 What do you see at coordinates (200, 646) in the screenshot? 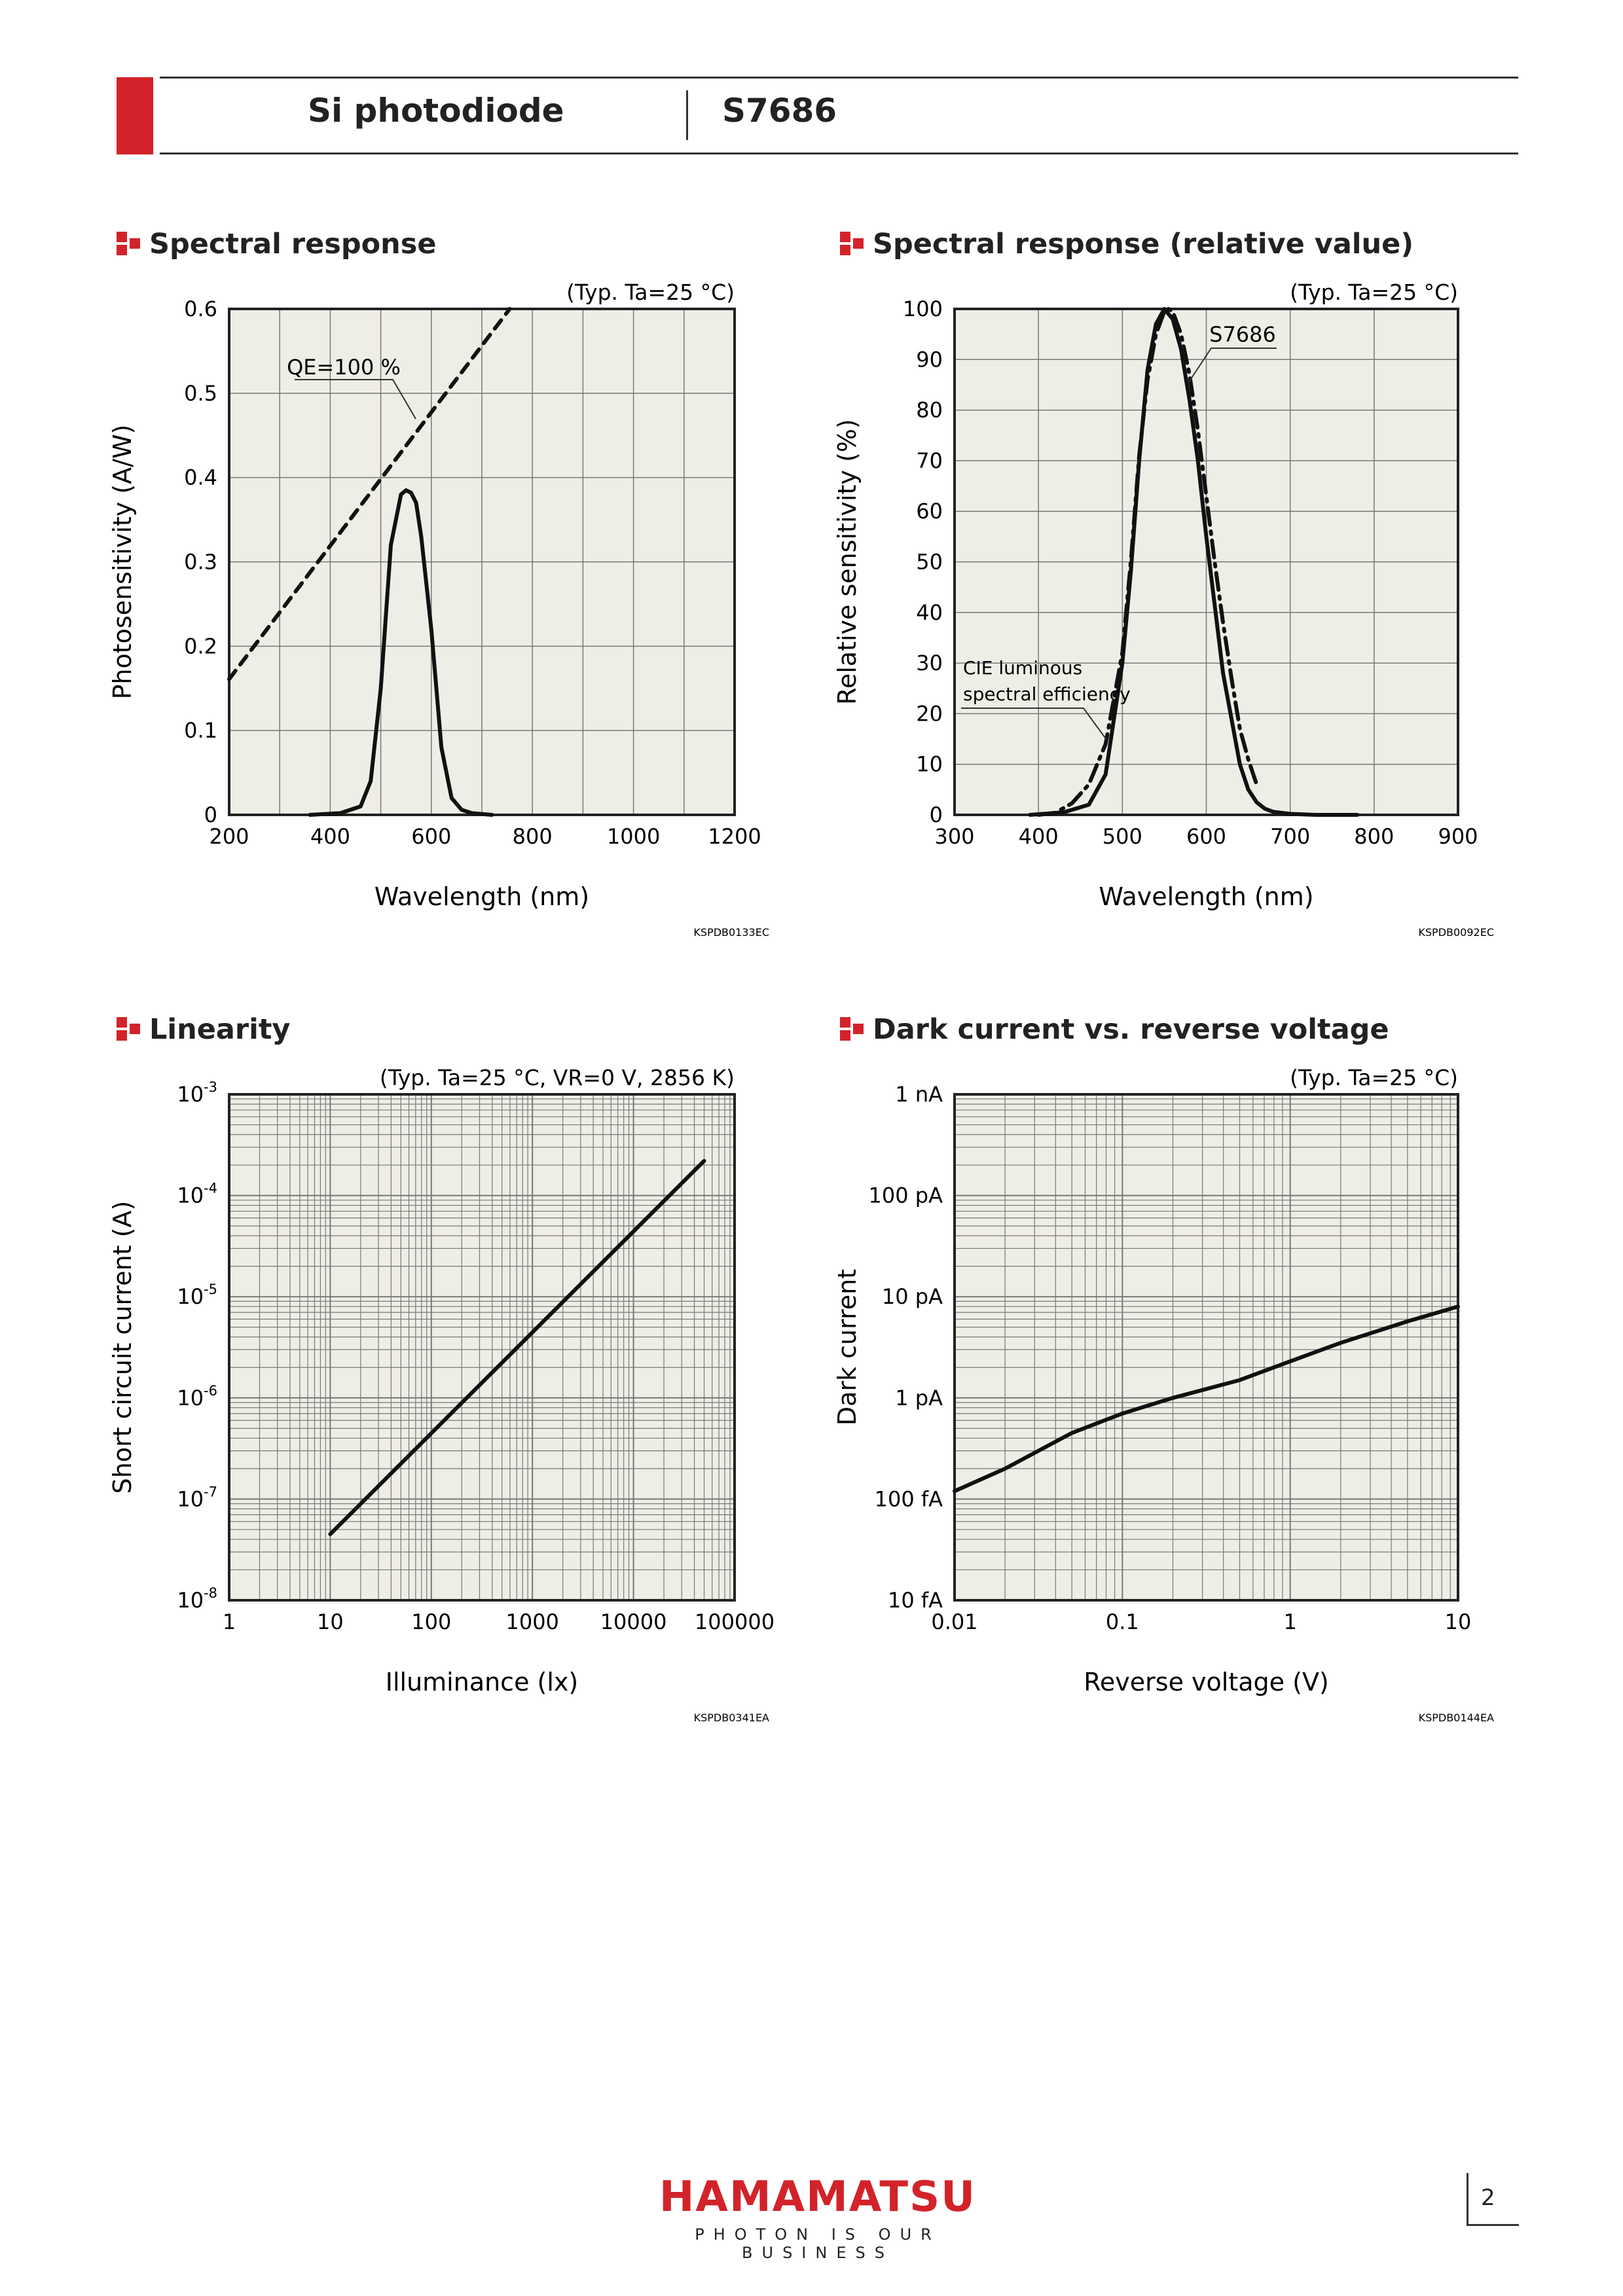
I see `y-tick-label: 0.2` at bounding box center [200, 646].